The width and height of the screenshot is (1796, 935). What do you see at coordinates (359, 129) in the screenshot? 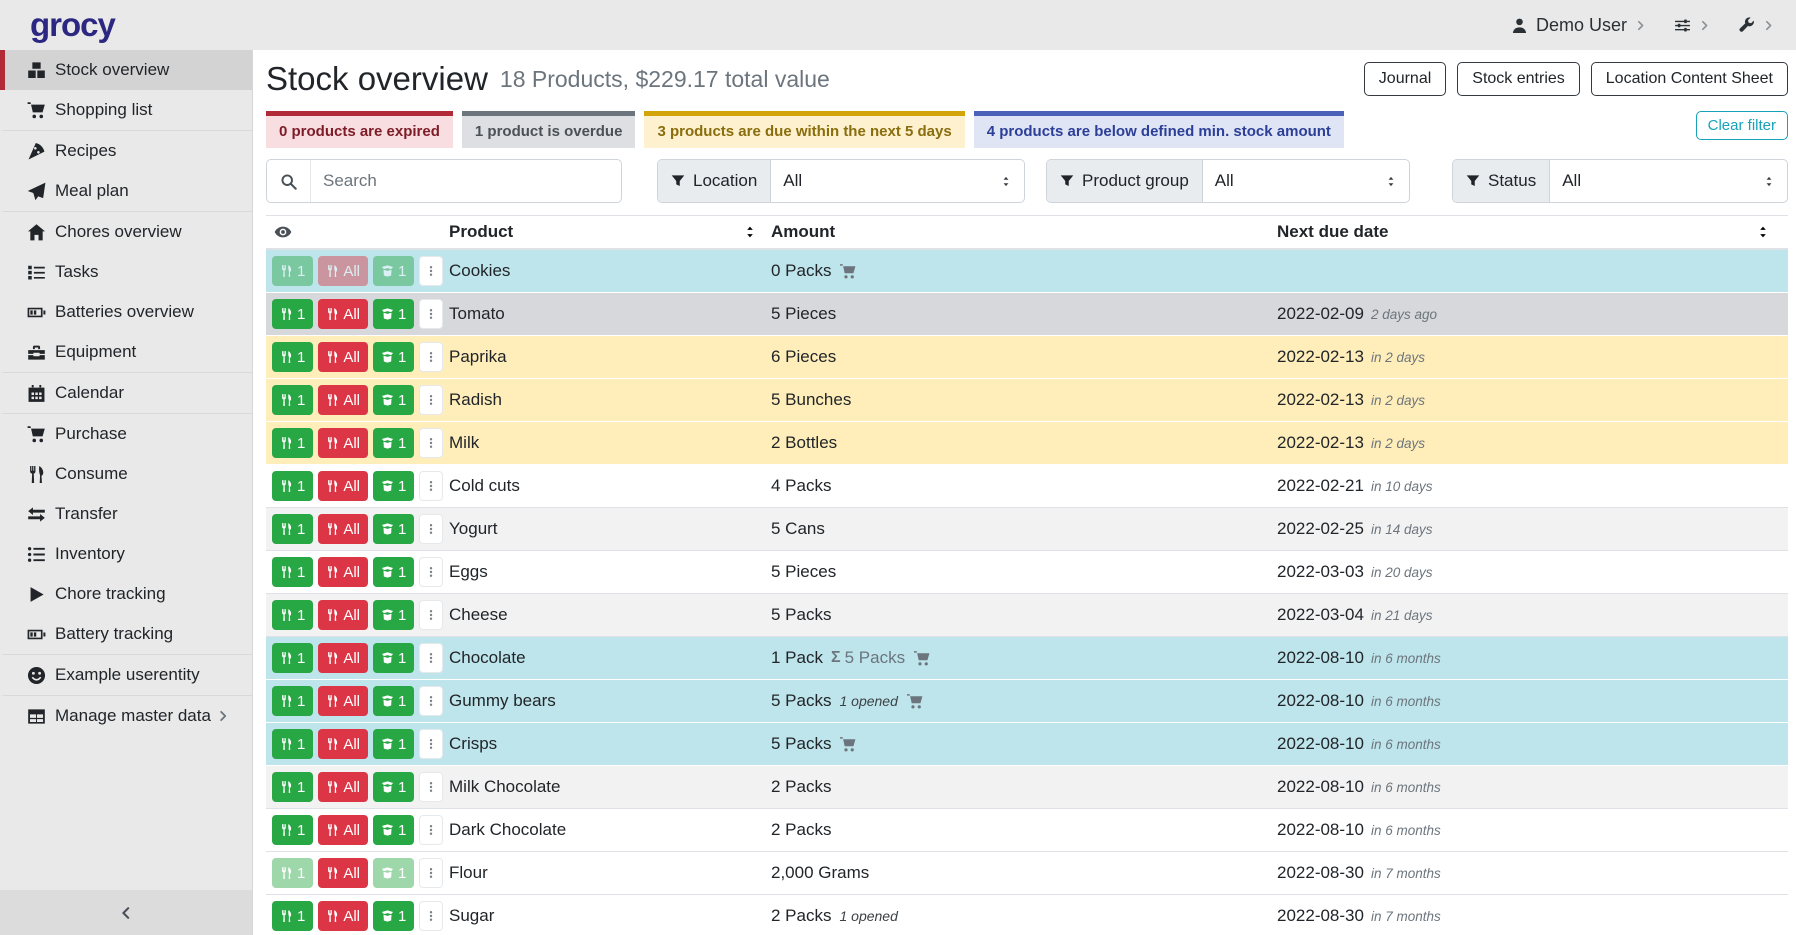
I see `status-chip-expired: 0 products are expired` at bounding box center [359, 129].